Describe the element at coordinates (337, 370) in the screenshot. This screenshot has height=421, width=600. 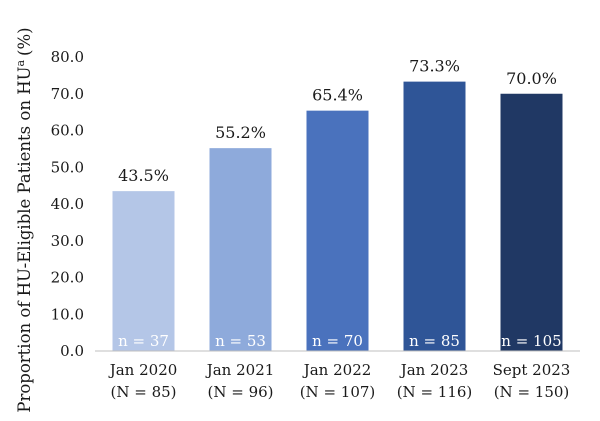
I see `x-category-label: Jan 2022` at that location.